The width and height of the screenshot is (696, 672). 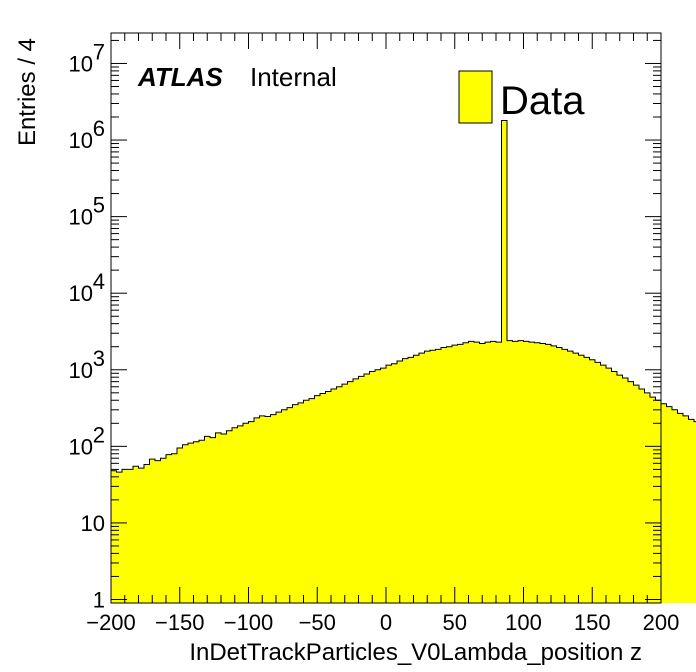 What do you see at coordinates (180, 622) in the screenshot?
I see `x-tick-label: −150` at bounding box center [180, 622].